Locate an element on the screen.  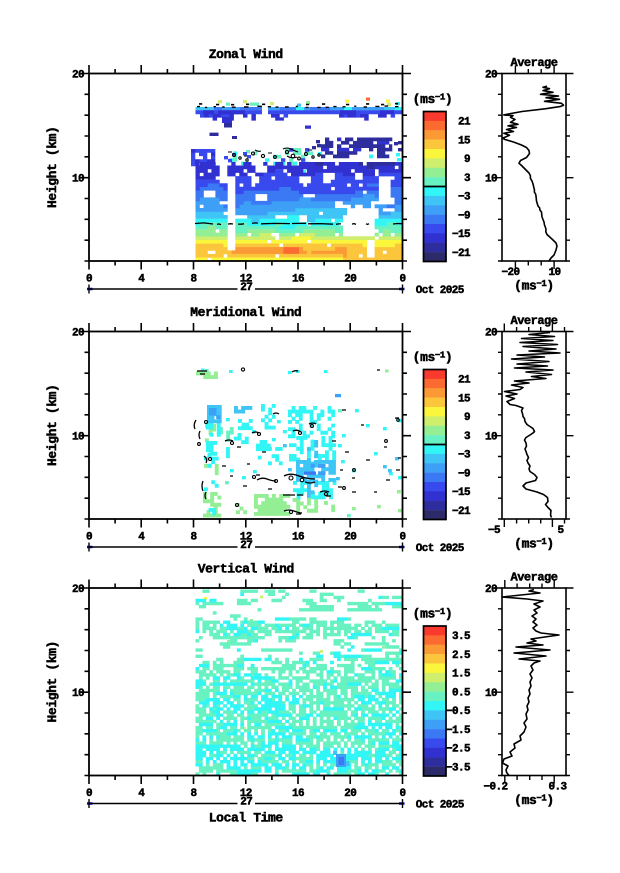
svg-text: −2.5 is located at coordinates (458, 750).